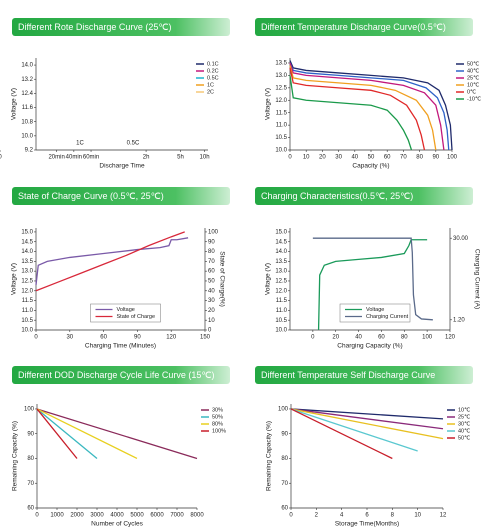 Image resolution: width=485 pixels, height=532 pixels. What do you see at coordinates (77, 516) in the screenshot?
I see `x-tick-label: 2000` at bounding box center [77, 516].